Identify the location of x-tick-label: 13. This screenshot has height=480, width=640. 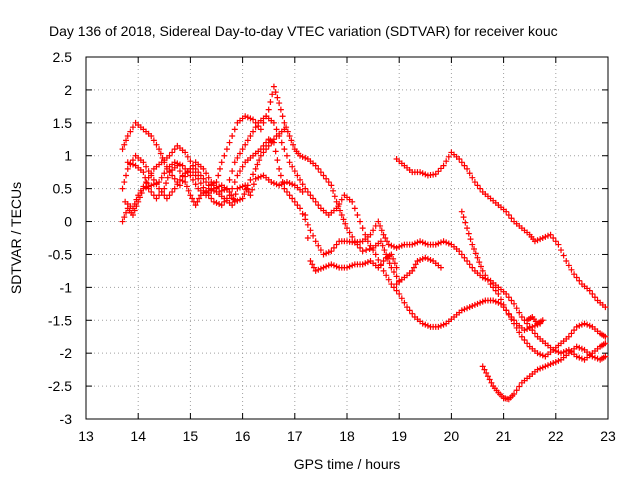
(86, 436).